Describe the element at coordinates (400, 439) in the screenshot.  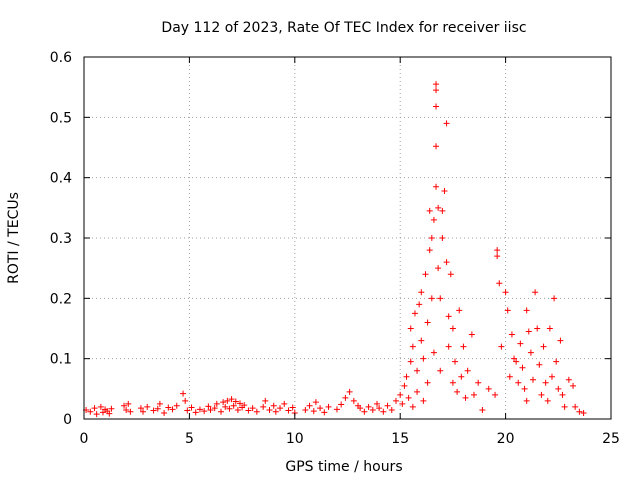
I see `x-tick-label: 15` at that location.